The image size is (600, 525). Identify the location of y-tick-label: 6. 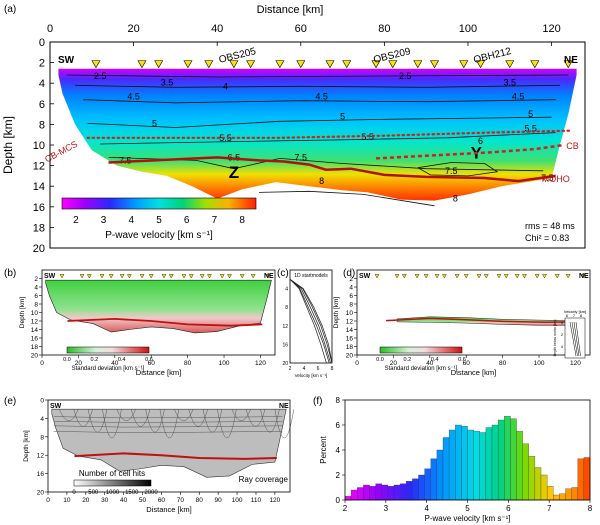
(36, 296).